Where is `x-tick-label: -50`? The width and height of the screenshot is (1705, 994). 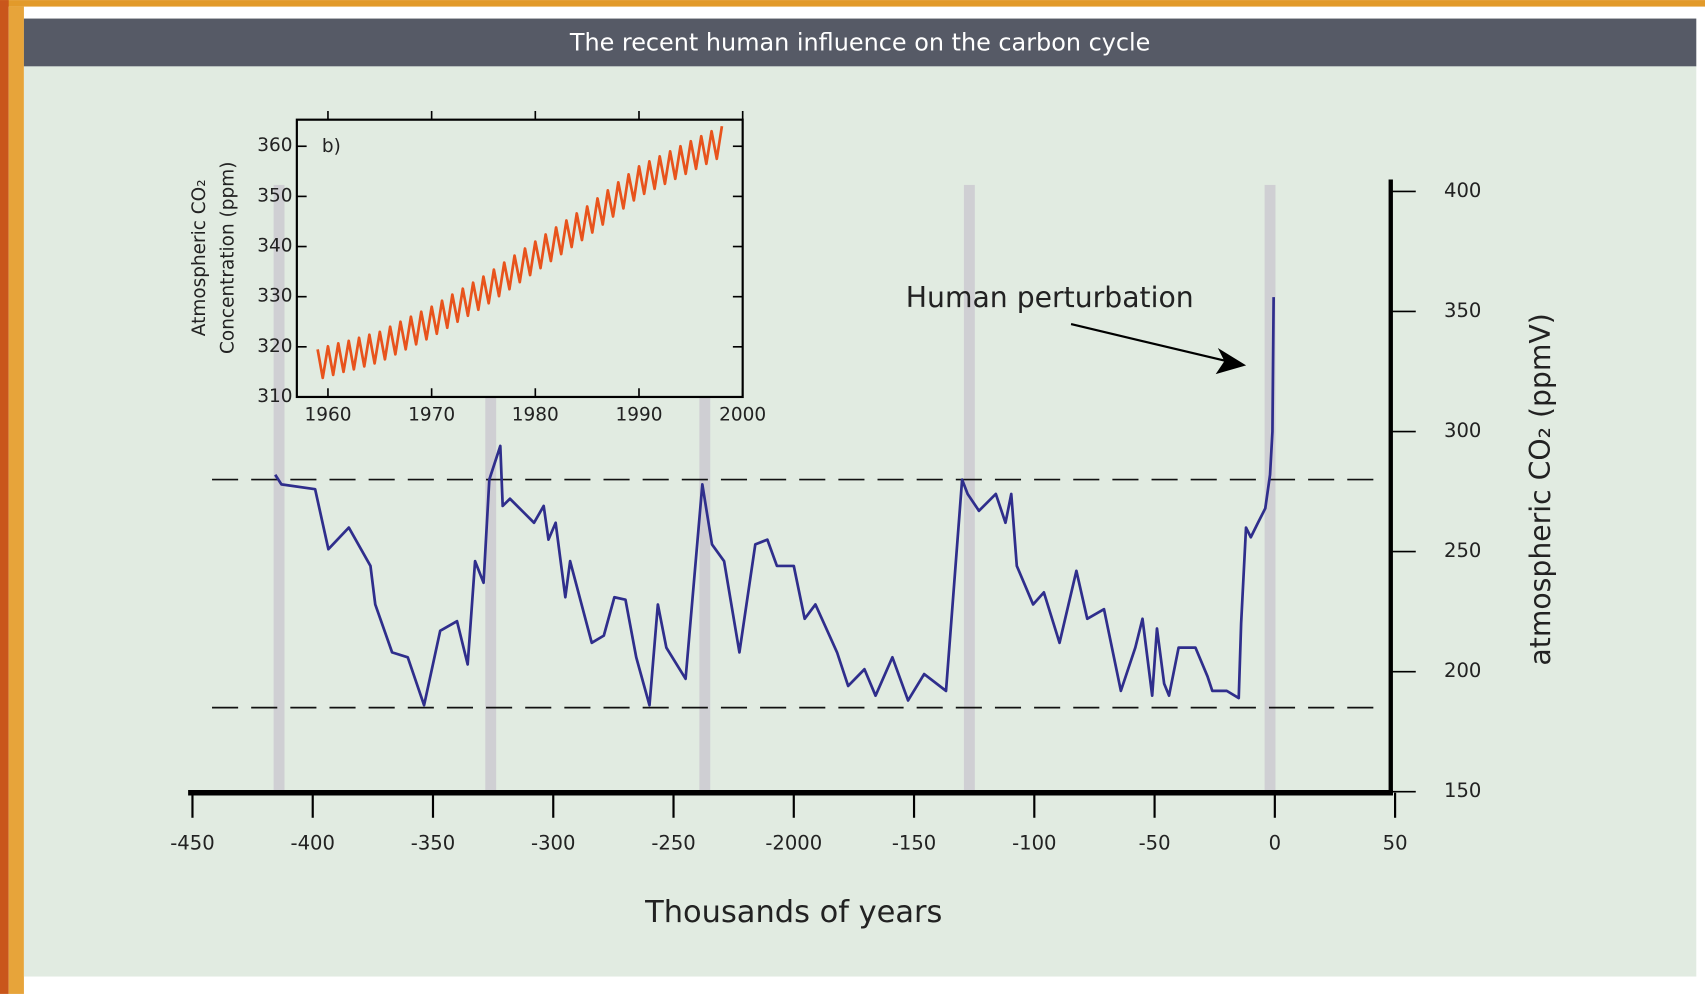
x-tick-label: -50 is located at coordinates (1155, 842).